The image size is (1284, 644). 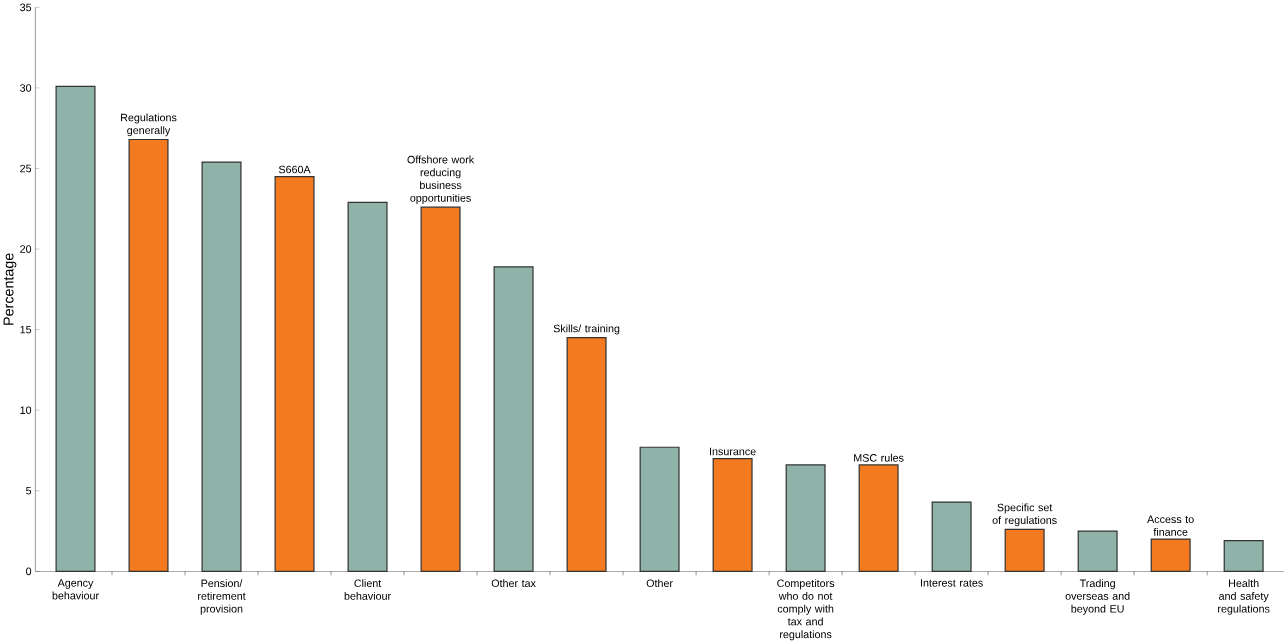 I want to click on y-tick-label: 0, so click(x=29, y=571).